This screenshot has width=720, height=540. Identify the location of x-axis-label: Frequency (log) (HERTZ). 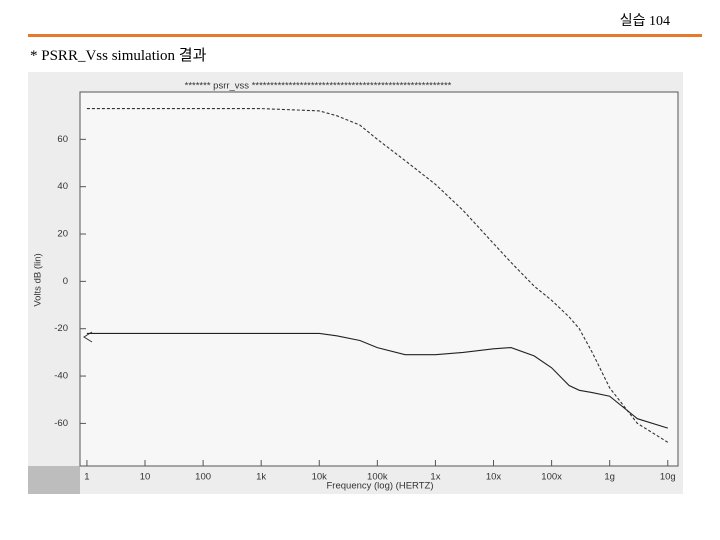
(380, 486).